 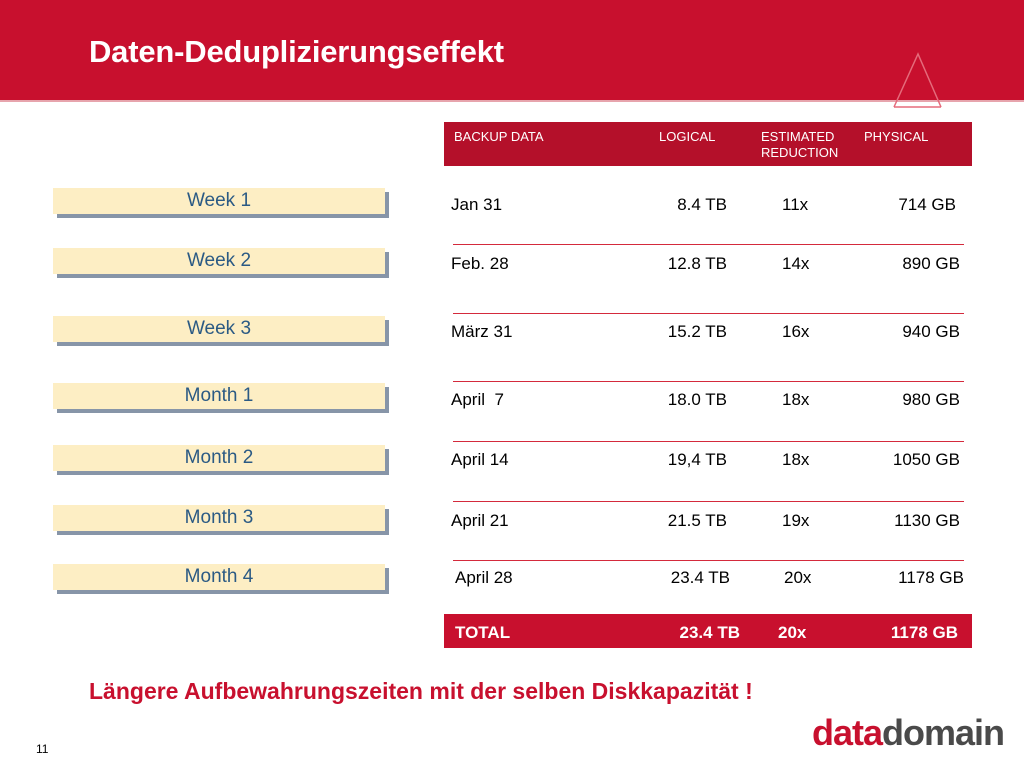 I want to click on row-reduction: 20x, so click(x=798, y=577).